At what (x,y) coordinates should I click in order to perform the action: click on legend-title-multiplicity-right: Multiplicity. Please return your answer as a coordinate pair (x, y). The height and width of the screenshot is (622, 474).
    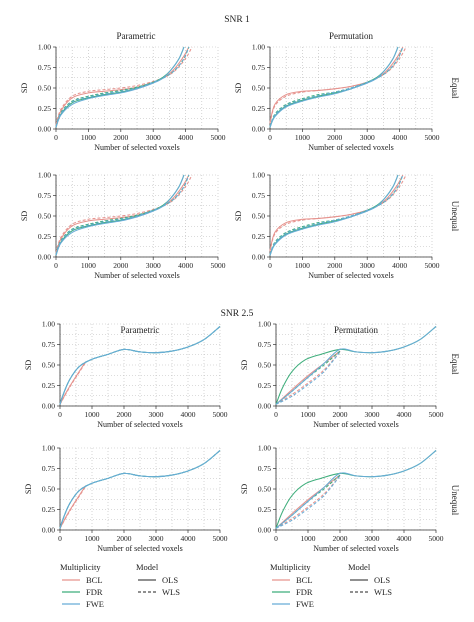
    Looking at the image, I should click on (290, 567).